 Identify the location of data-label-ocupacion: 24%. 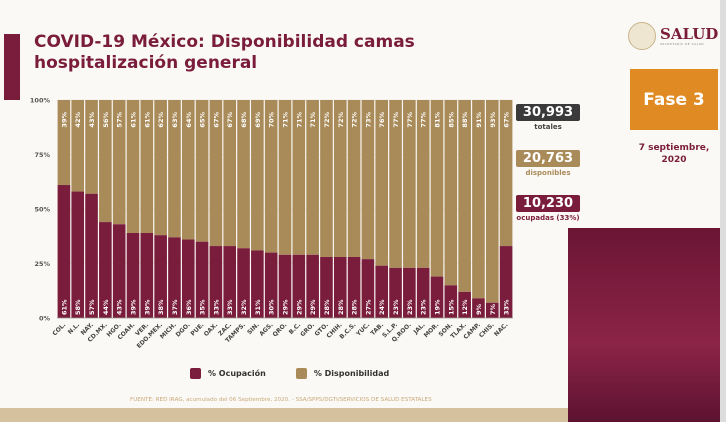
(382, 307).